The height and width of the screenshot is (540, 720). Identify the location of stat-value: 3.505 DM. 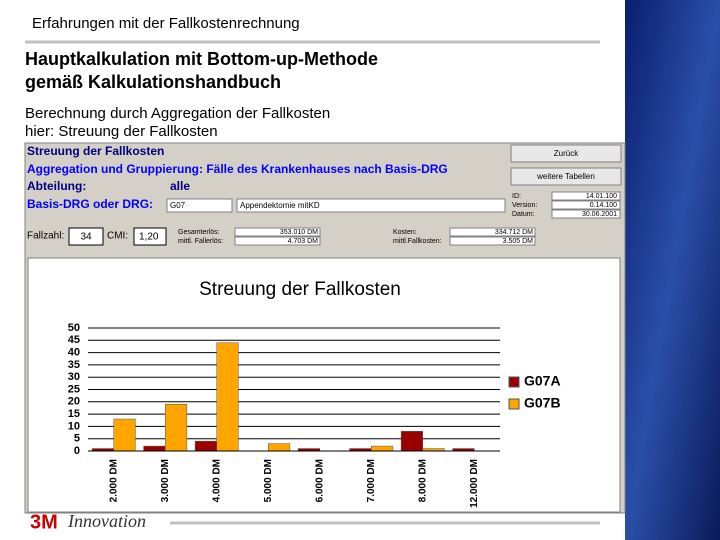
(518, 241).